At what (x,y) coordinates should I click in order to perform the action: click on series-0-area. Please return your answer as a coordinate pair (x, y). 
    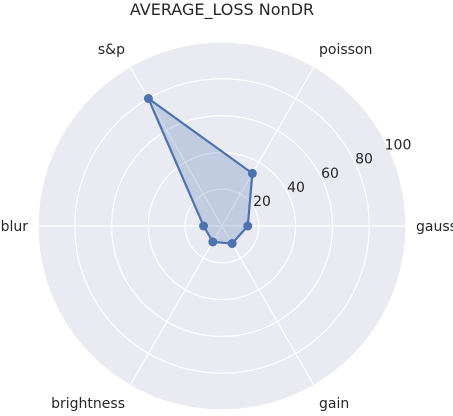
    Looking at the image, I should click on (200, 171).